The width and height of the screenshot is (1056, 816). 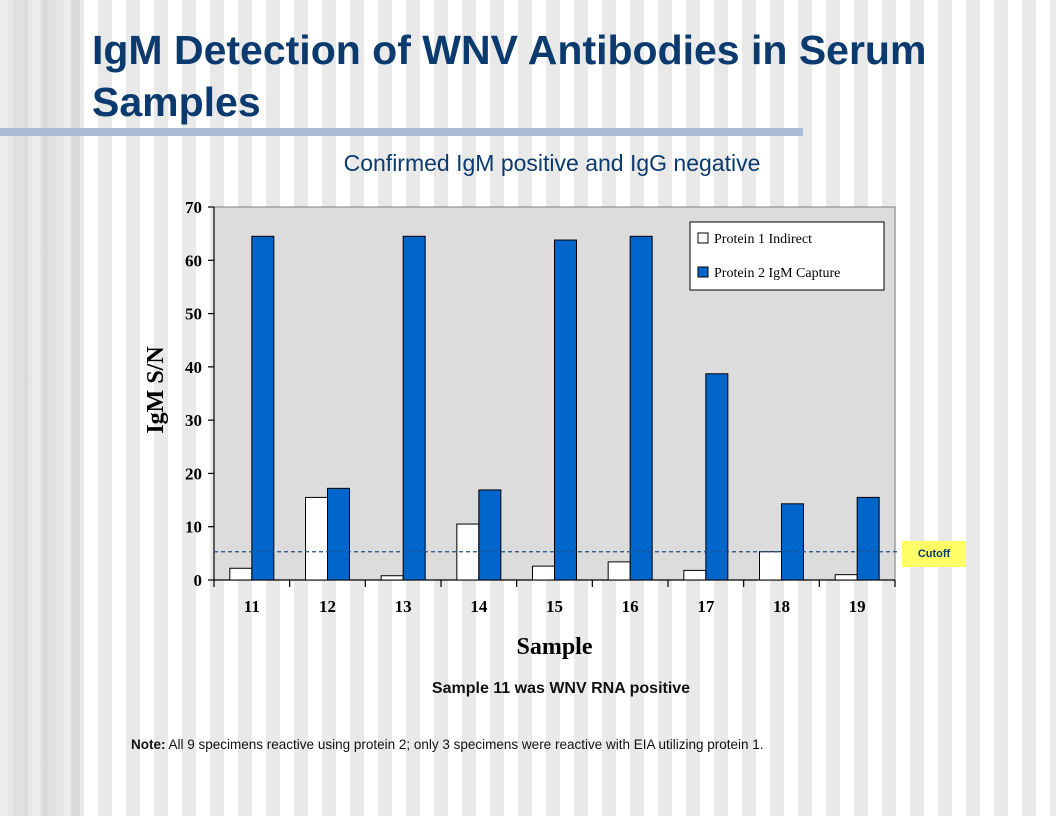 I want to click on legend-label: Protein 1 Indirect, so click(x=763, y=239).